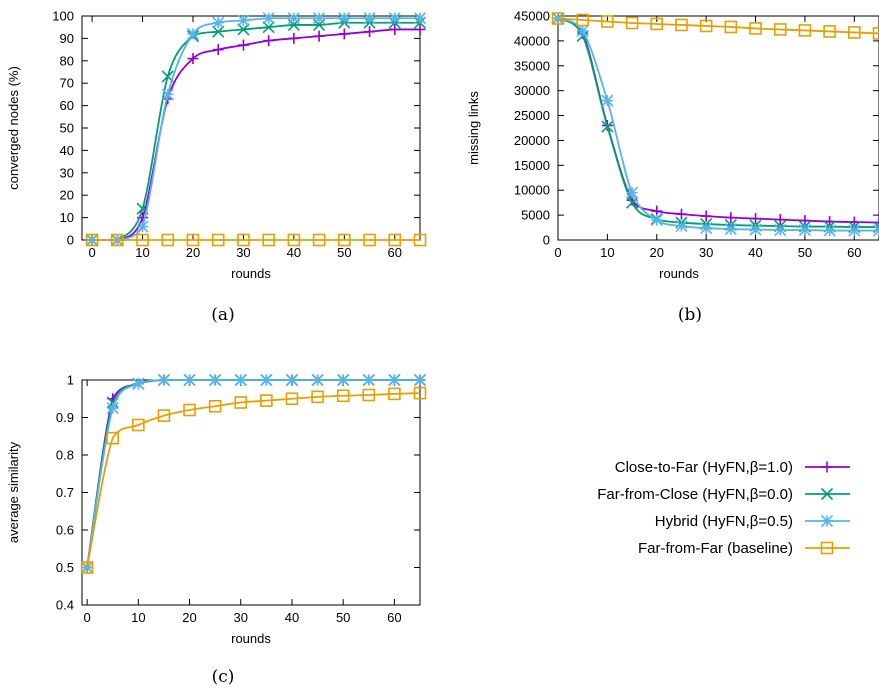 The height and width of the screenshot is (693, 879). I want to click on y-tick-label: 45000, so click(532, 16).